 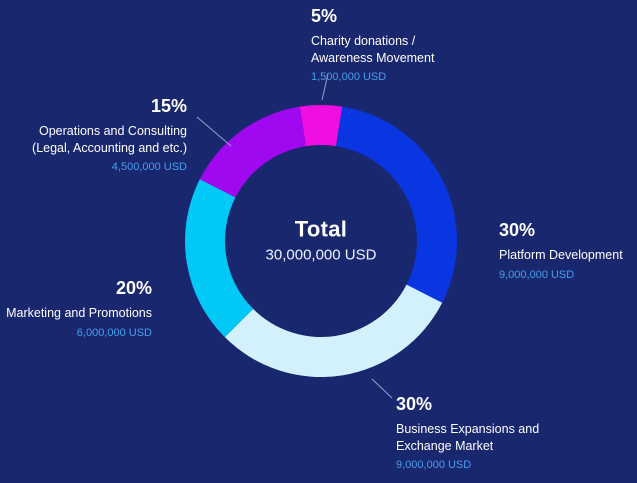 What do you see at coordinates (325, 87) in the screenshot?
I see `connector-line-charity` at bounding box center [325, 87].